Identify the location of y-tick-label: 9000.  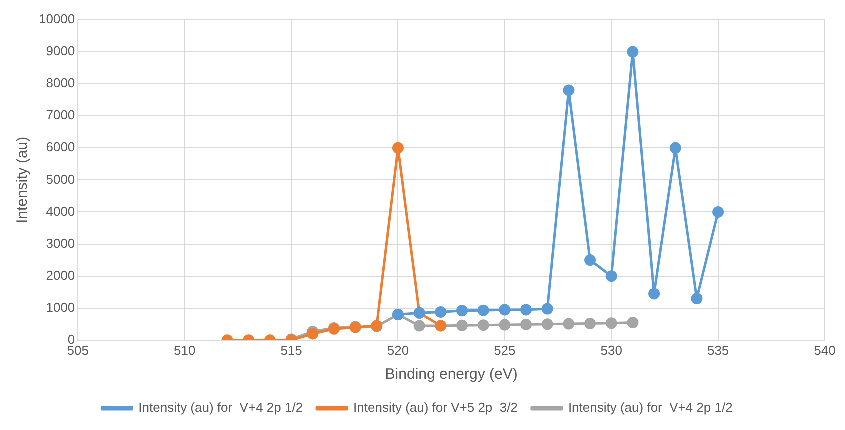
(61, 51).